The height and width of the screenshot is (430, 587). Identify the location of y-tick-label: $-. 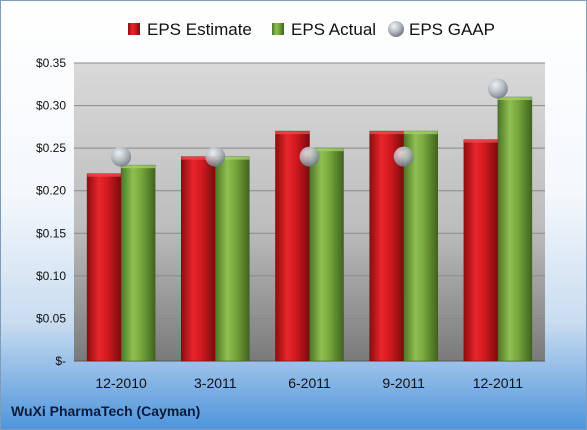
(60, 361).